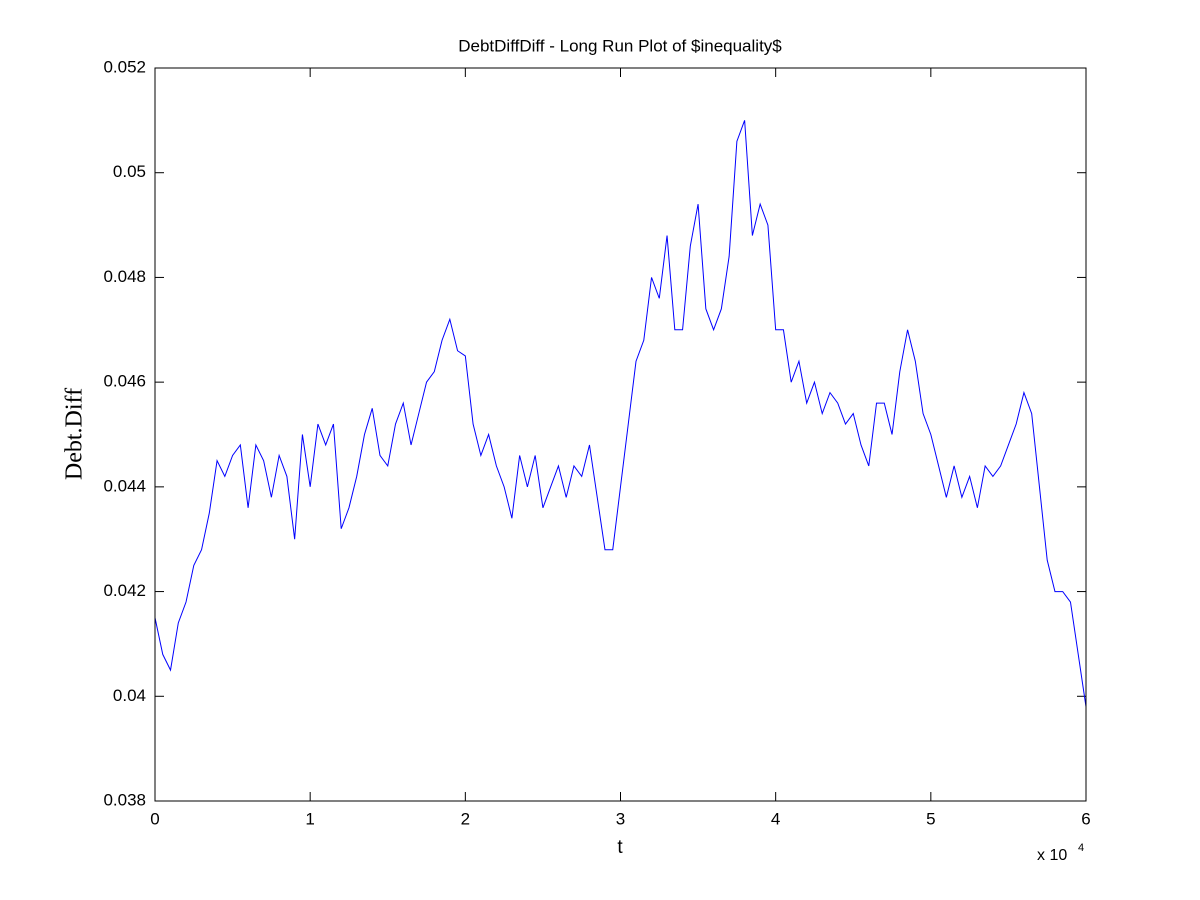  What do you see at coordinates (1081, 848) in the screenshot?
I see `x-multiplier-exponent: 4` at bounding box center [1081, 848].